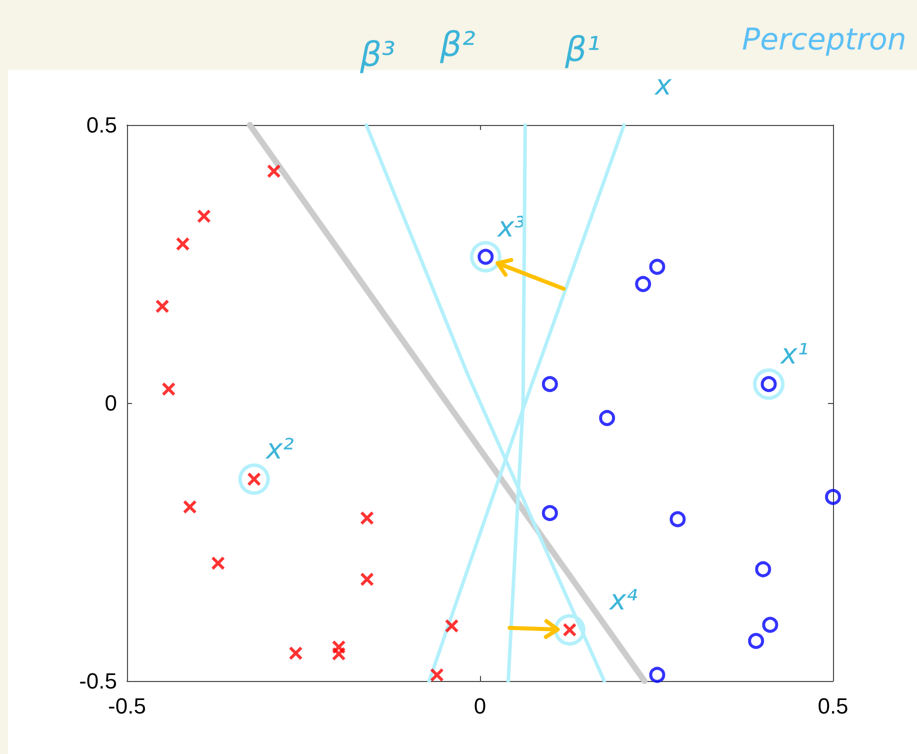 Image resolution: width=917 pixels, height=754 pixels. What do you see at coordinates (101, 125) in the screenshot?
I see `y-tick-label: 0.5` at bounding box center [101, 125].